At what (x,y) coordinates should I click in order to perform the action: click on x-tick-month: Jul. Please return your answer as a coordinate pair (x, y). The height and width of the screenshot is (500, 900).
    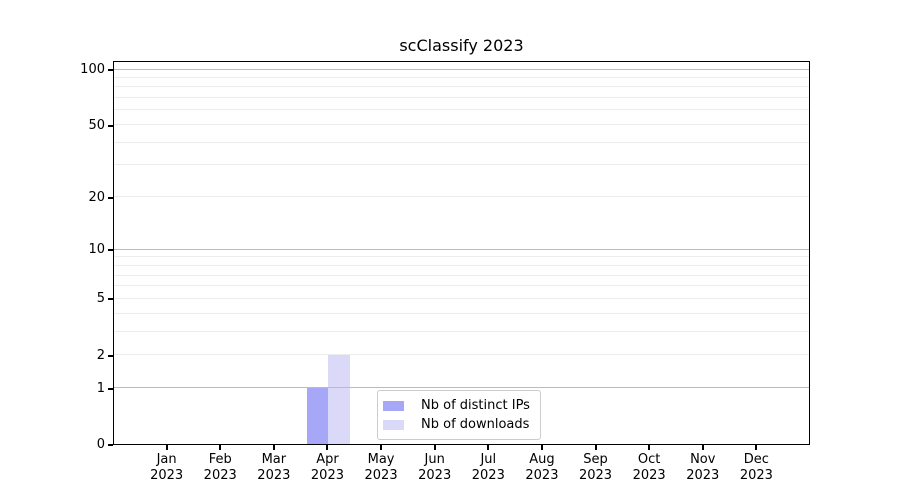
    Looking at the image, I should click on (488, 459).